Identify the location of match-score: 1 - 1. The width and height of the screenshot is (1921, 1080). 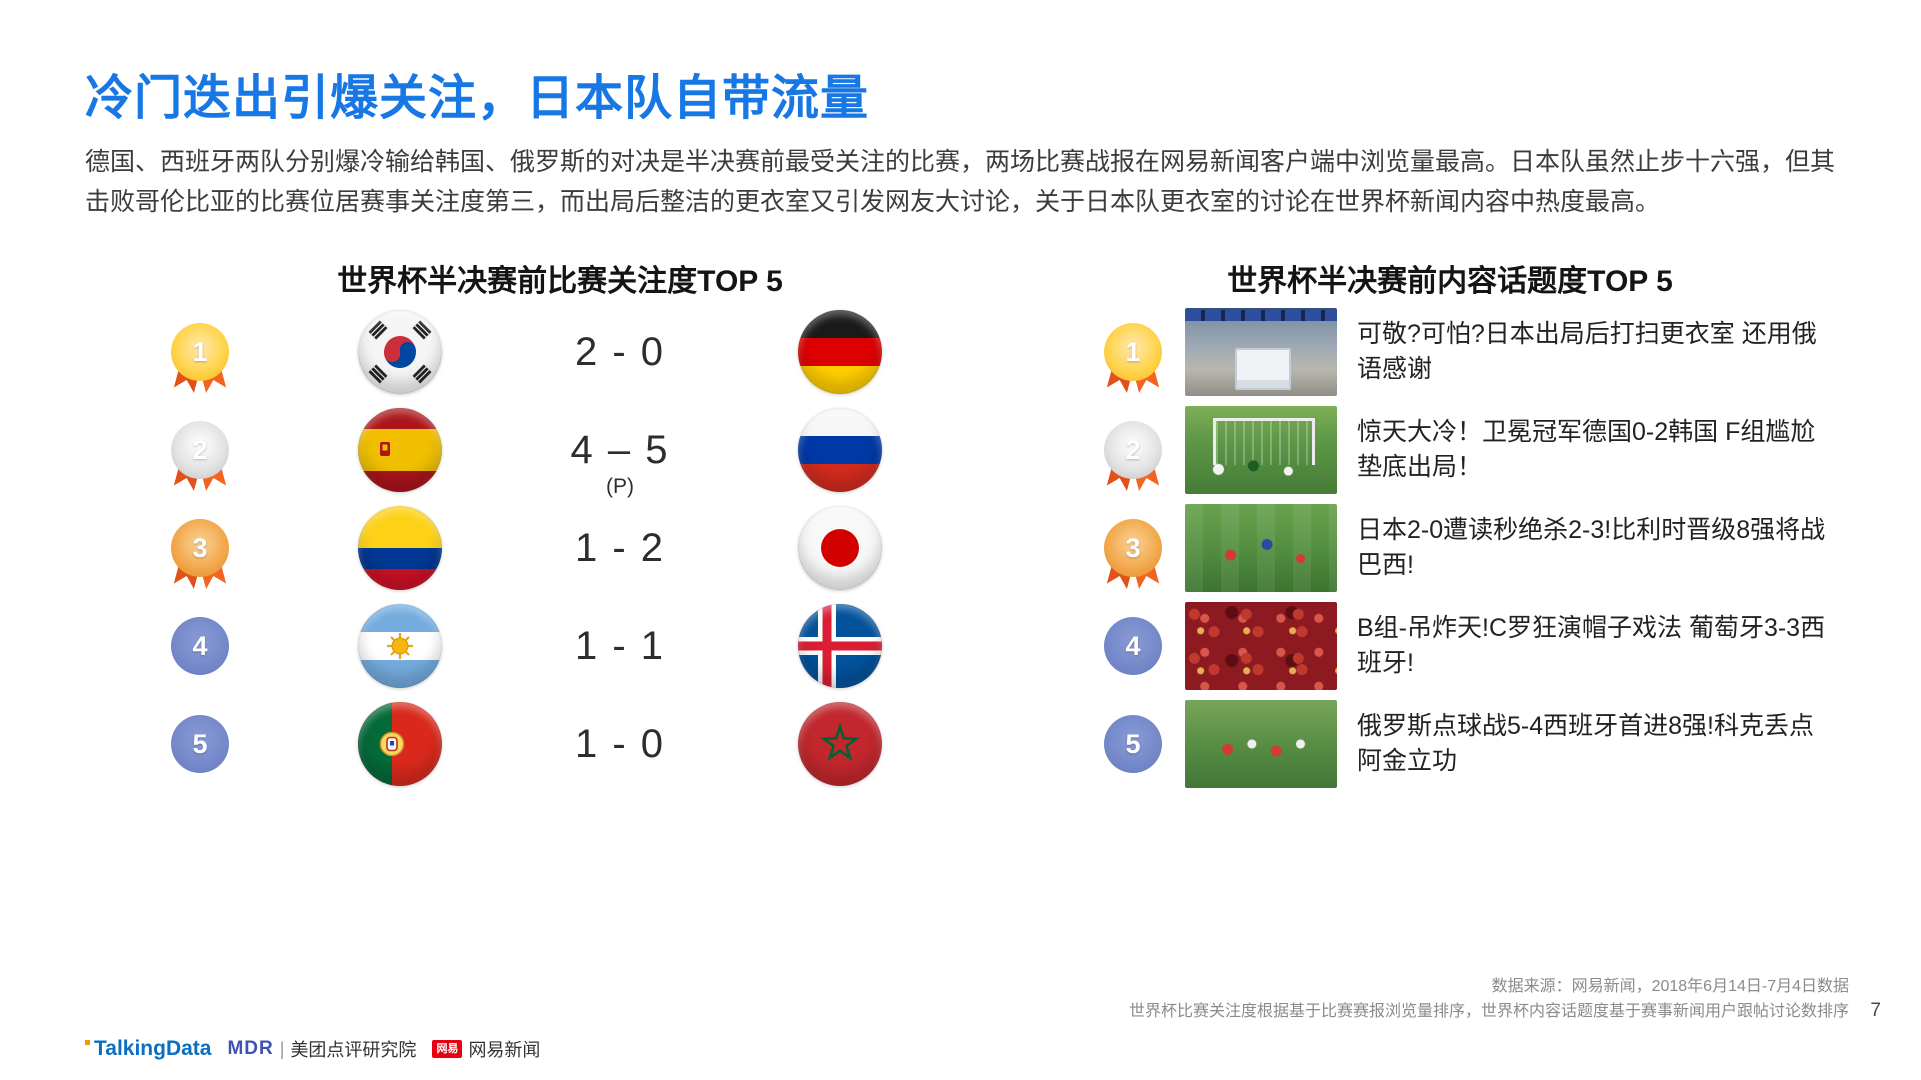
(620, 645).